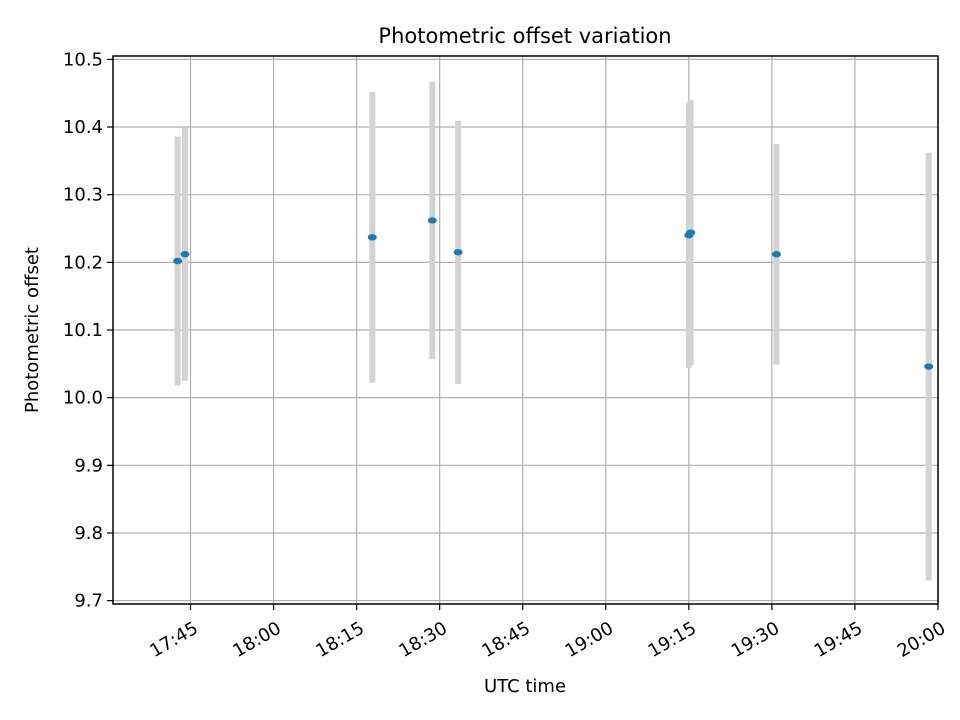 Image resolution: width=960 pixels, height=720 pixels. What do you see at coordinates (88, 465) in the screenshot?
I see `y-tick-label: 9.9` at bounding box center [88, 465].